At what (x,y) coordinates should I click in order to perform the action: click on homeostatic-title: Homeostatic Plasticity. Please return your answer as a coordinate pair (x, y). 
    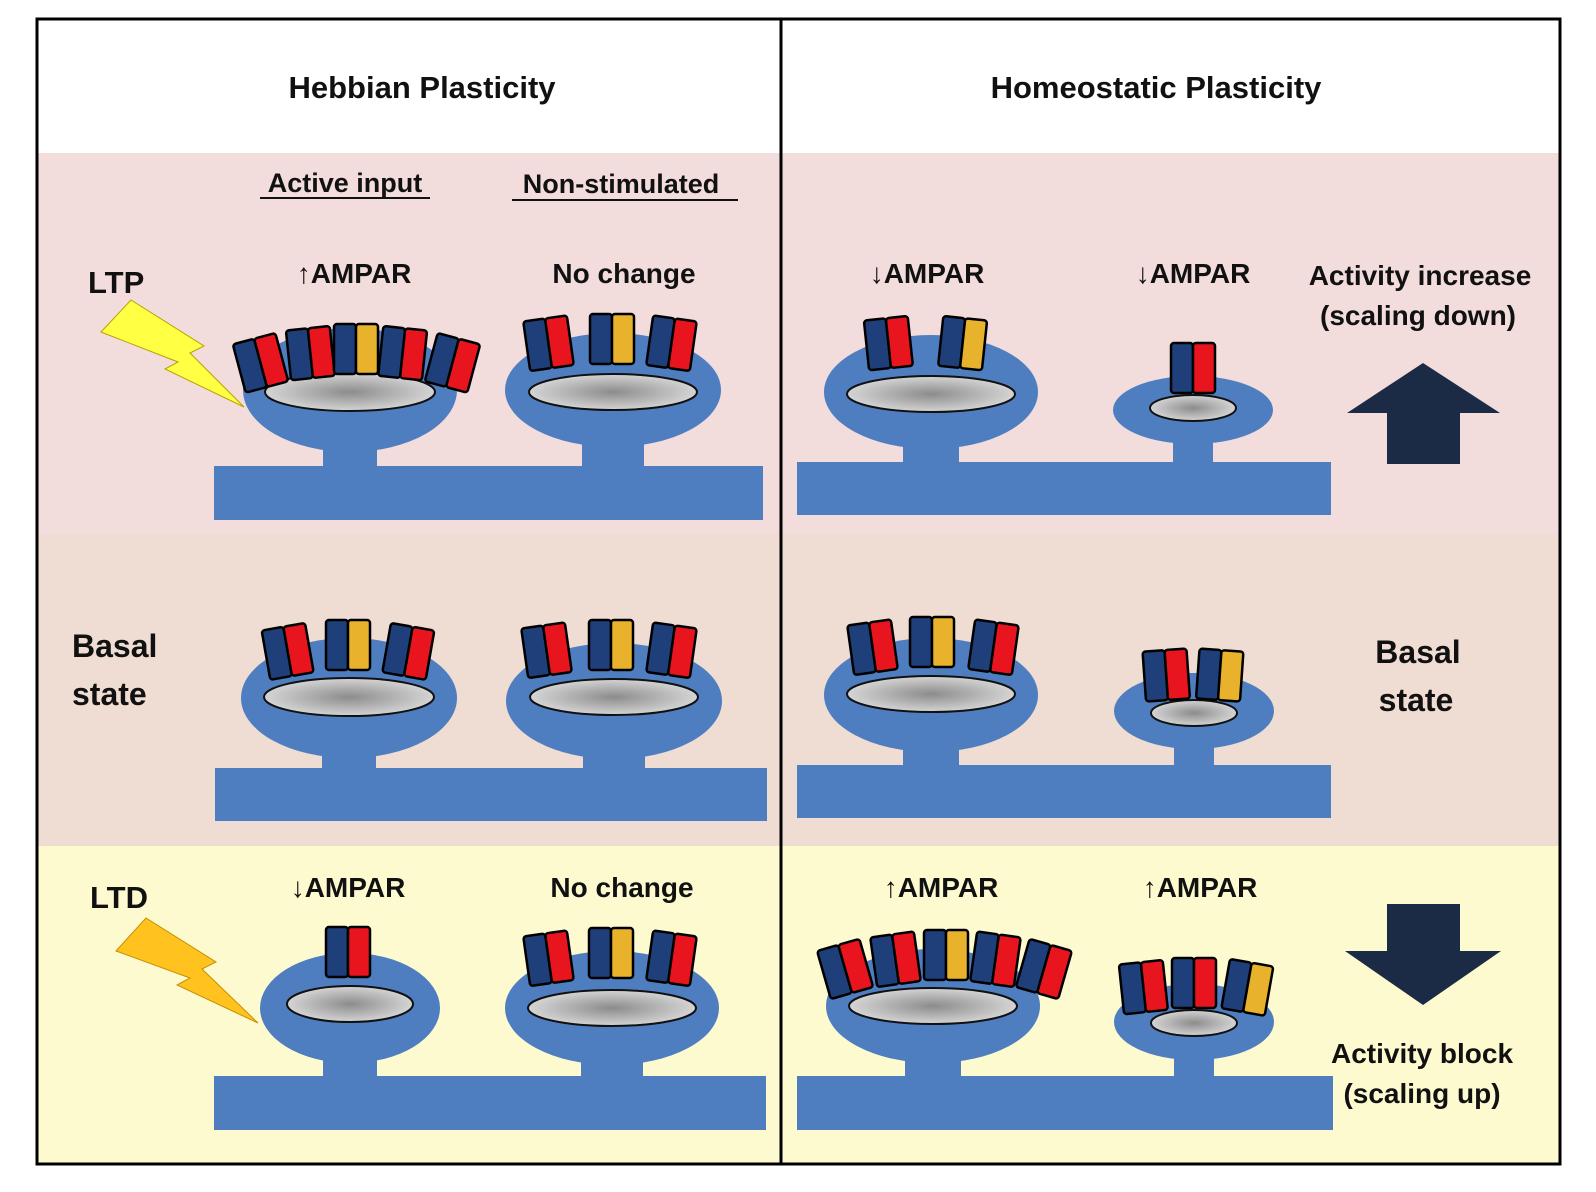
    Looking at the image, I should click on (1157, 87).